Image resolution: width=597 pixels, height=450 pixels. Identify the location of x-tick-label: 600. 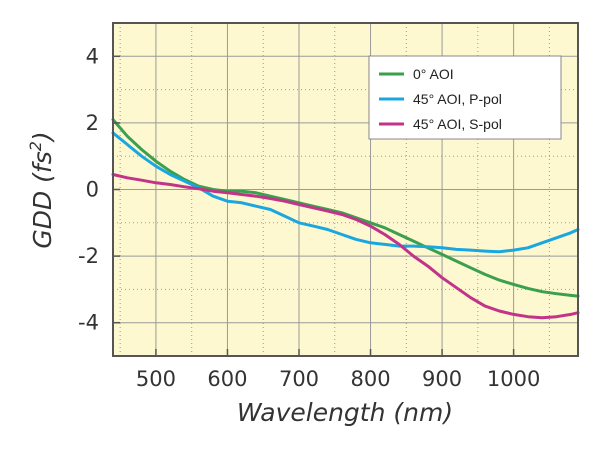
(227, 379).